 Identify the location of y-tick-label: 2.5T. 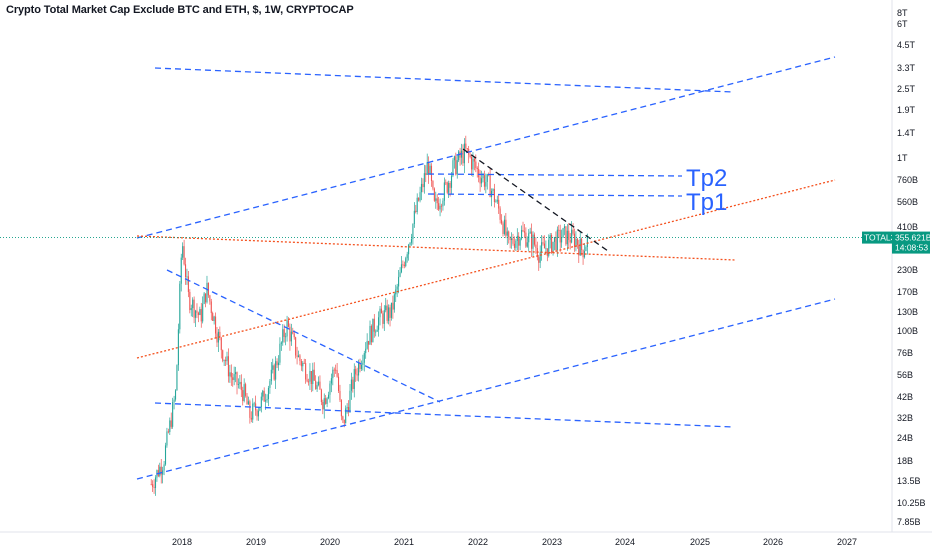
(906, 89).